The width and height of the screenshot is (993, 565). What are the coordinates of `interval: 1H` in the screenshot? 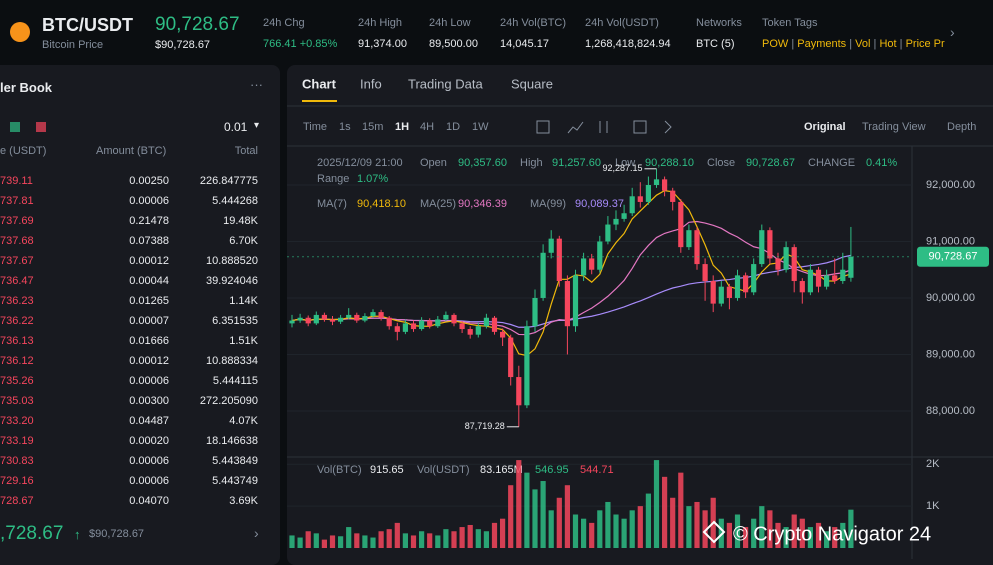 It's located at (402, 127).